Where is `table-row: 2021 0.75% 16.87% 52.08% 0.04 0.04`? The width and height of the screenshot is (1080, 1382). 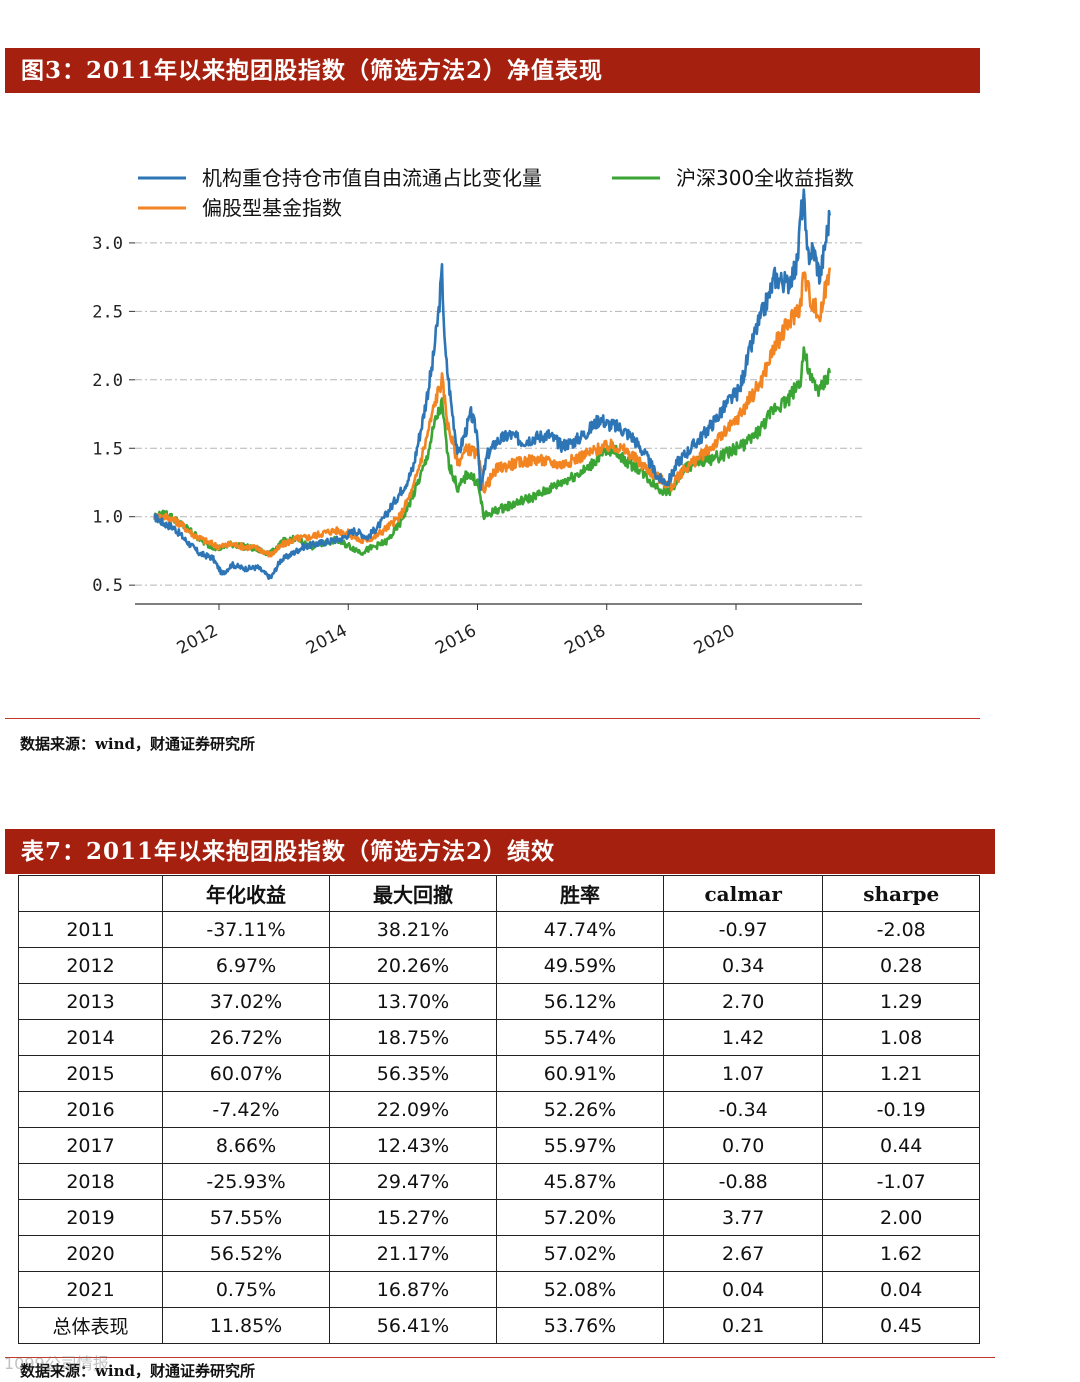 table-row: 2021 0.75% 16.87% 52.08% 0.04 0.04 is located at coordinates (499, 1289).